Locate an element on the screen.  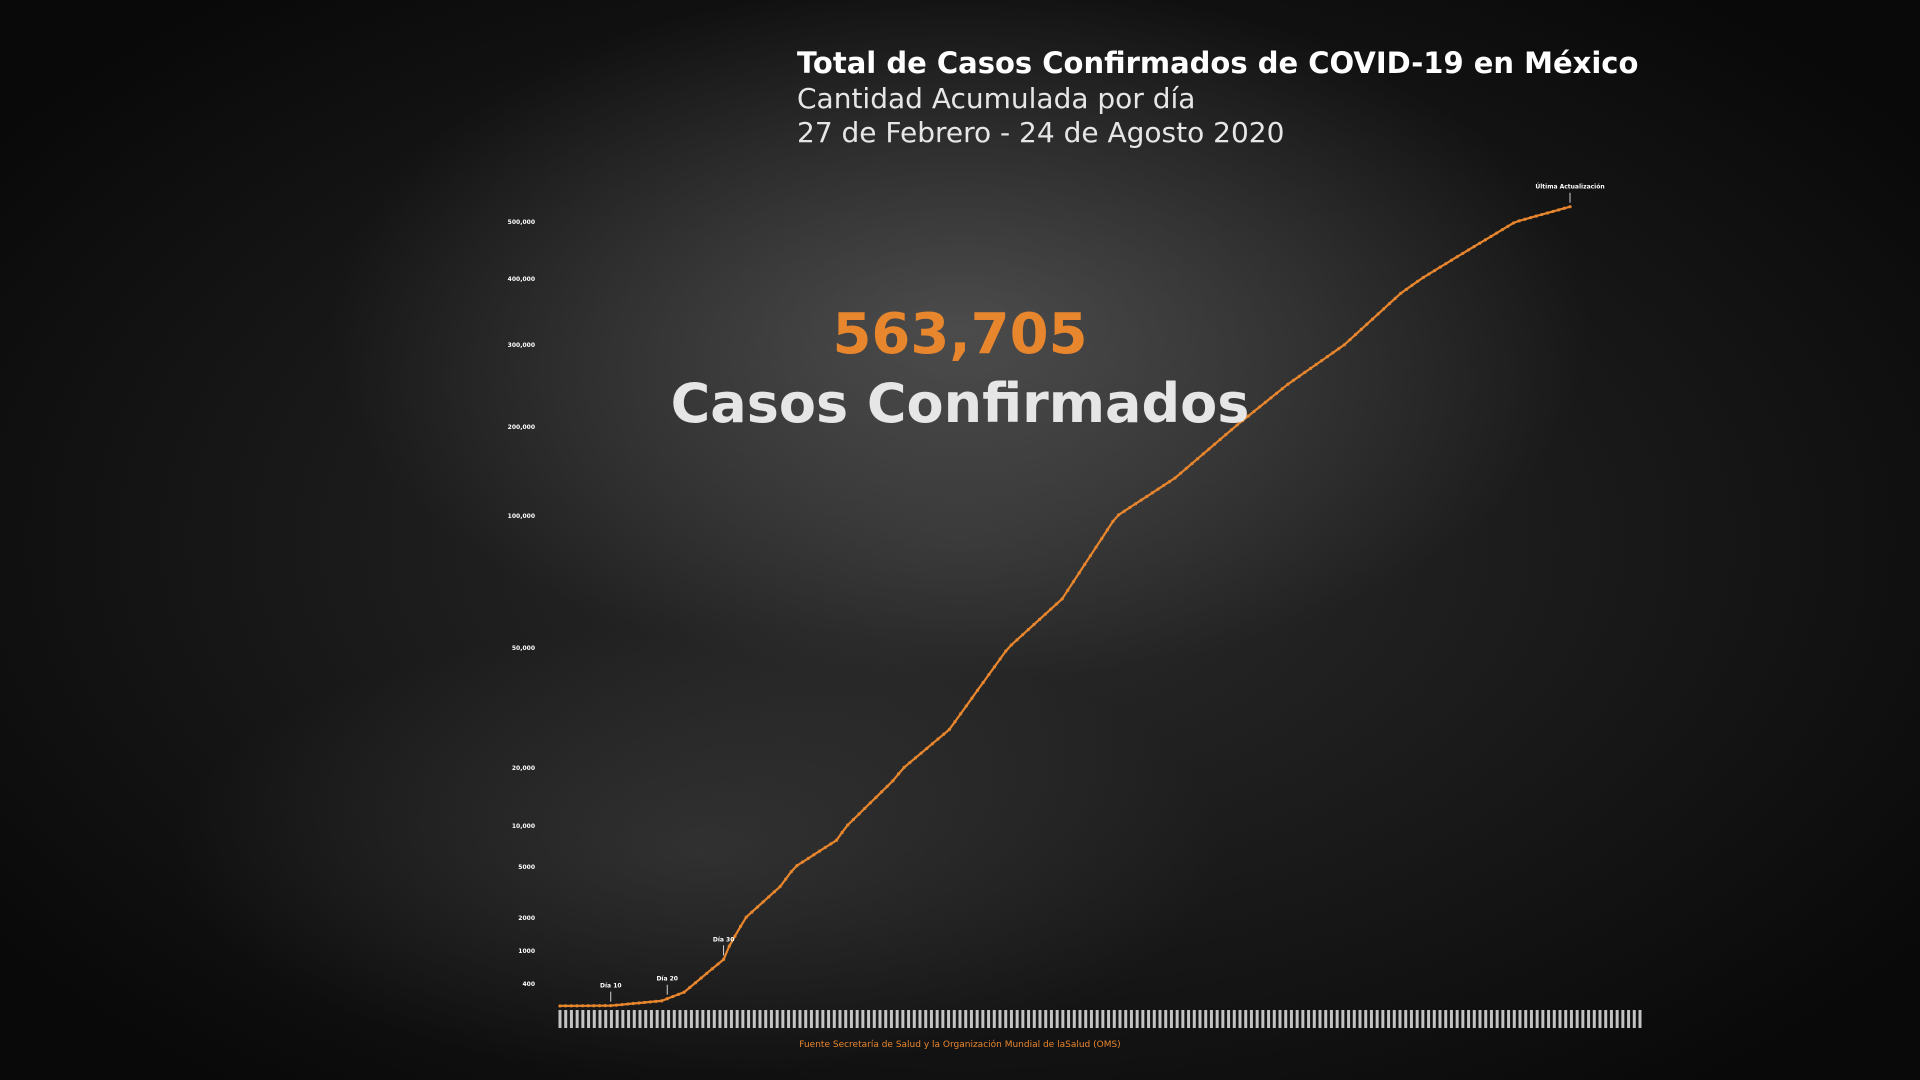
y-tick-label: 2000 is located at coordinates (526, 918).